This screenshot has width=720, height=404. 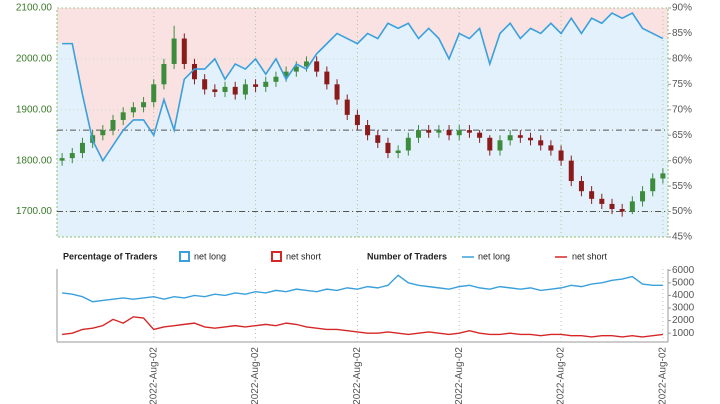 What do you see at coordinates (683, 270) in the screenshot?
I see `y-tick-label: 6000` at bounding box center [683, 270].